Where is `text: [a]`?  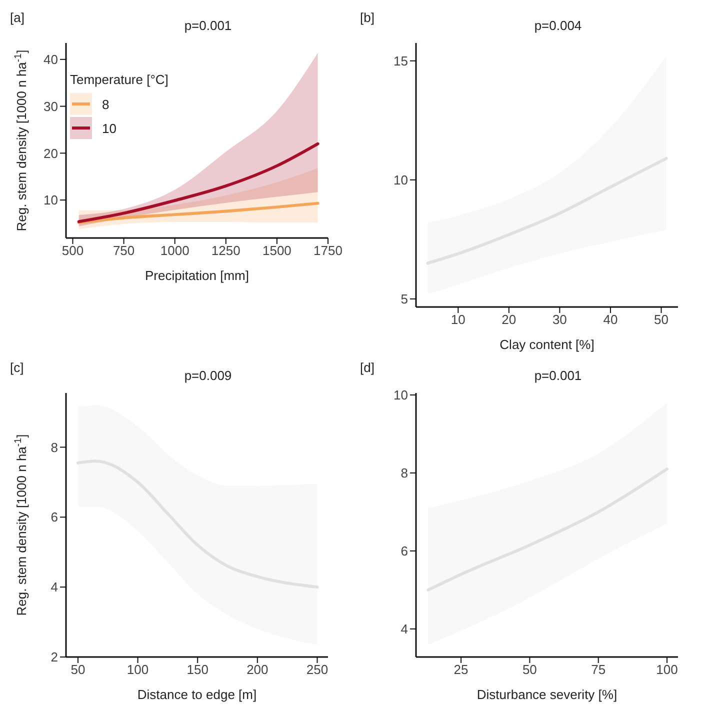 text: [a] is located at coordinates (17, 17).